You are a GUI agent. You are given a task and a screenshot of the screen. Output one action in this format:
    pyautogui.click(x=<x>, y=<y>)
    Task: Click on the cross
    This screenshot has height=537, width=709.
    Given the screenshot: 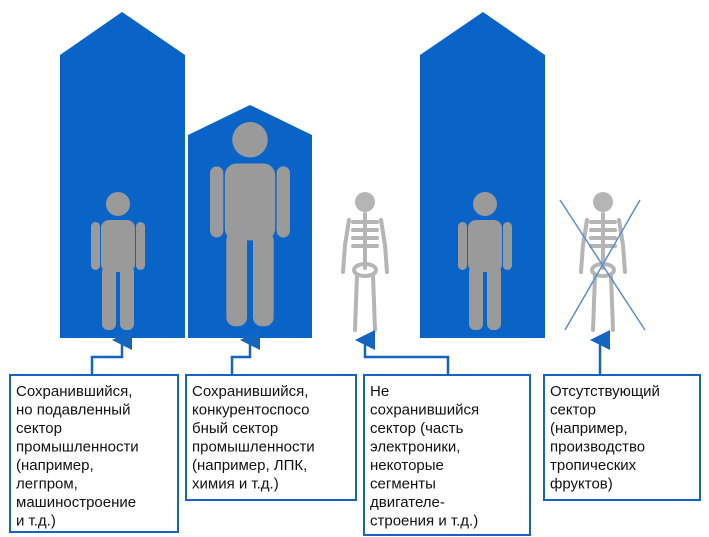 What is the action you would take?
    pyautogui.click(x=602, y=265)
    